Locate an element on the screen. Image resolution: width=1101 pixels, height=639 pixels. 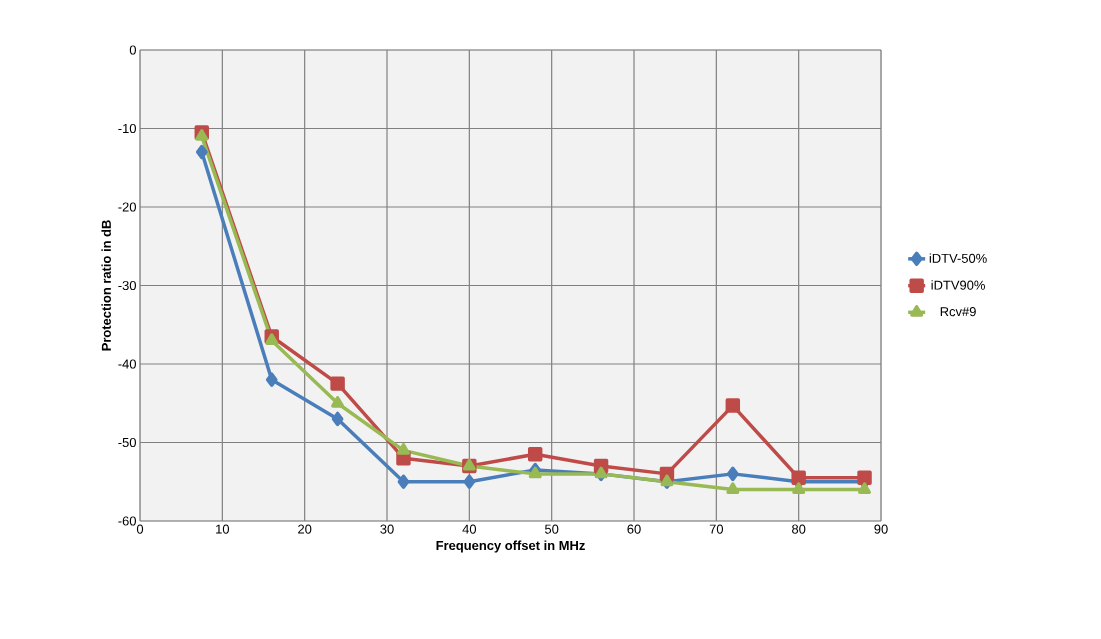
y-tick-label: -50 is located at coordinates (127, 442).